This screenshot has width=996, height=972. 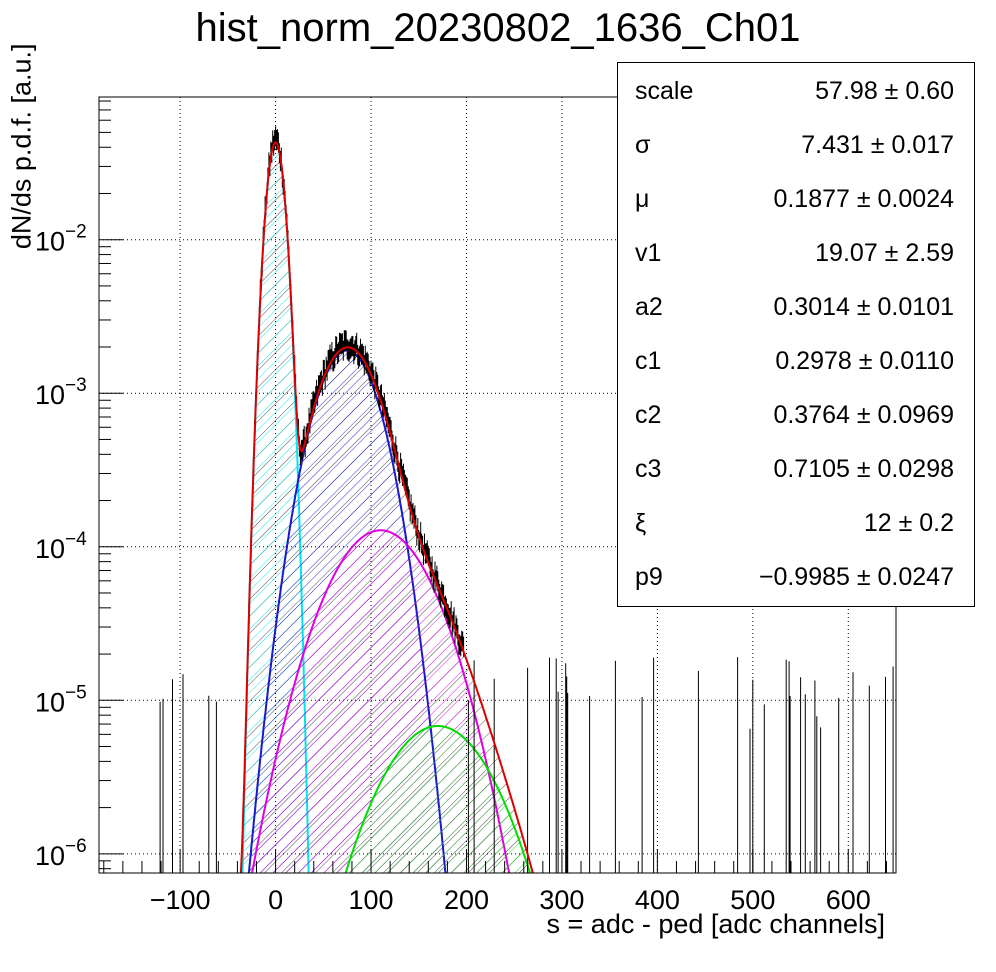 What do you see at coordinates (61, 699) in the screenshot?
I see `y-tick-label: 10⁻⁵` at bounding box center [61, 699].